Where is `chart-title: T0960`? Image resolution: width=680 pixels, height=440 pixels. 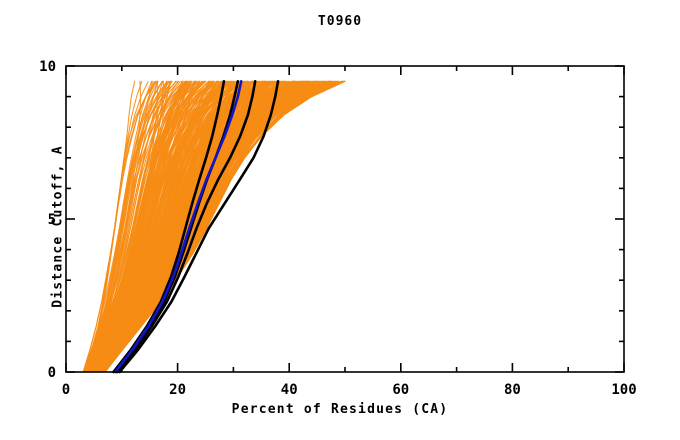
chart-title: T0960 is located at coordinates (340, 21).